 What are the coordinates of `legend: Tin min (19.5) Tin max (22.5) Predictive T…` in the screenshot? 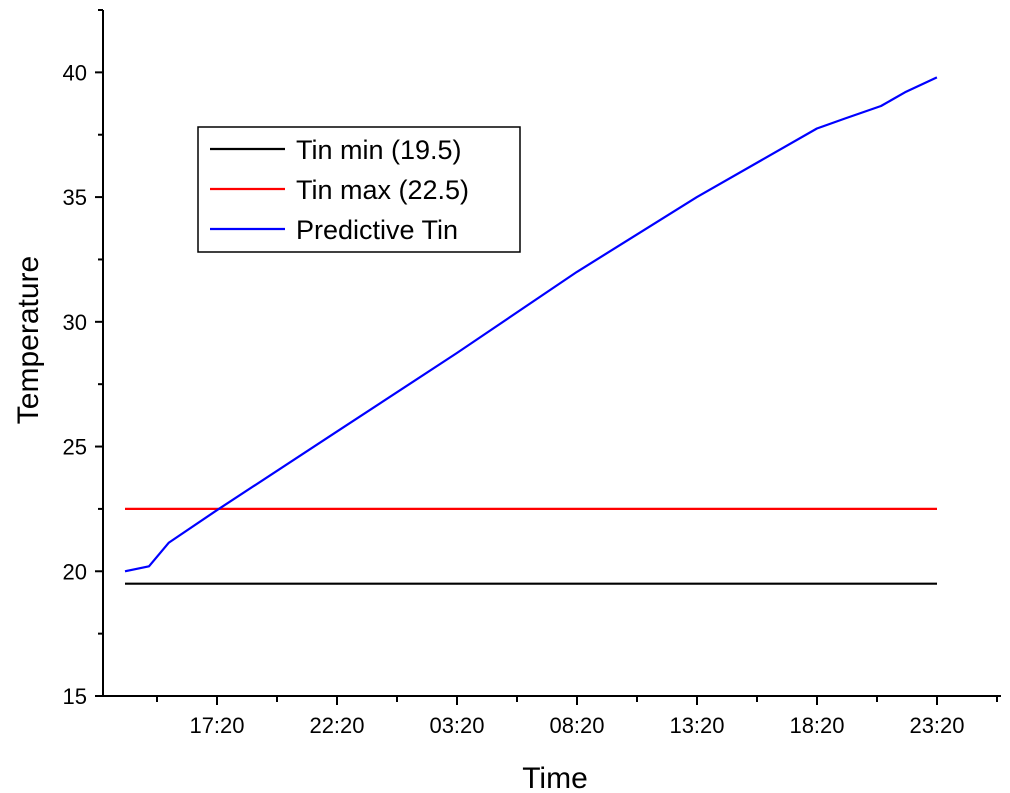 It's located at (359, 189).